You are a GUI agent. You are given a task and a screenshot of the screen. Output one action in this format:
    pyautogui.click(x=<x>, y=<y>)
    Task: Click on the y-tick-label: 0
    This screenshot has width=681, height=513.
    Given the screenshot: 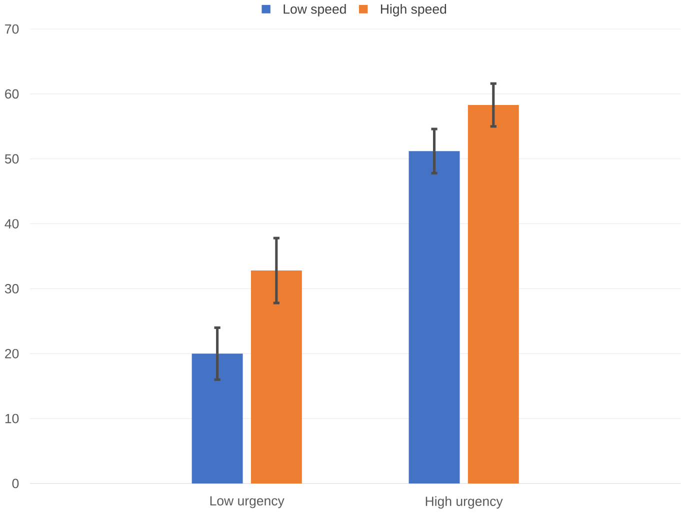 What is the action you would take?
    pyautogui.click(x=15, y=483)
    